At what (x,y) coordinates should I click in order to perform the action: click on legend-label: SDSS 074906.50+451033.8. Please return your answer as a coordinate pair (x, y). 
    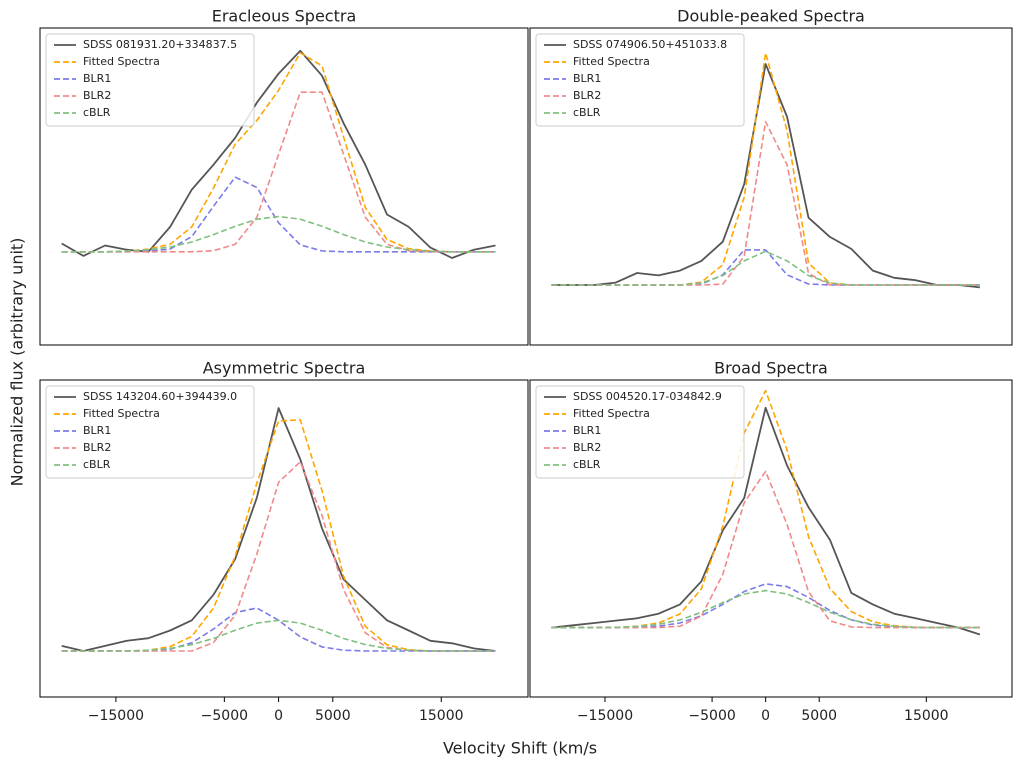
    Looking at the image, I should click on (650, 44).